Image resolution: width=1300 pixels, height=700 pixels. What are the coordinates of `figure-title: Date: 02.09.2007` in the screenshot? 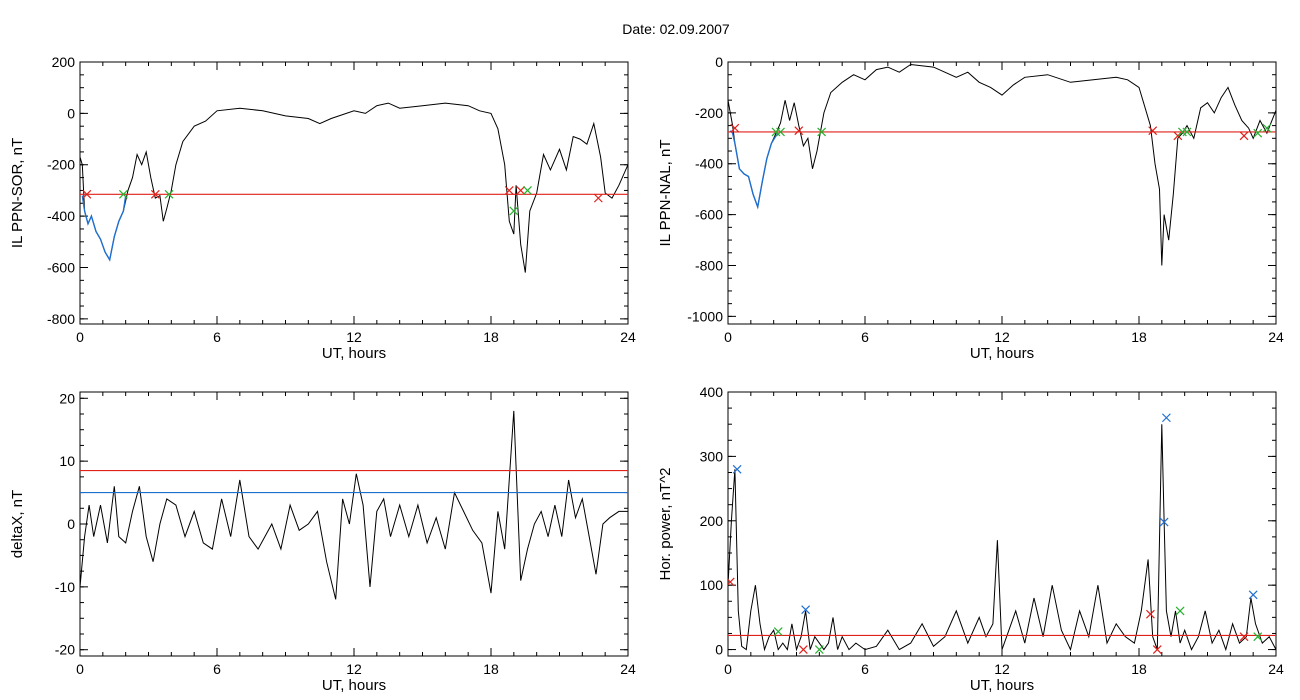 It's located at (676, 29).